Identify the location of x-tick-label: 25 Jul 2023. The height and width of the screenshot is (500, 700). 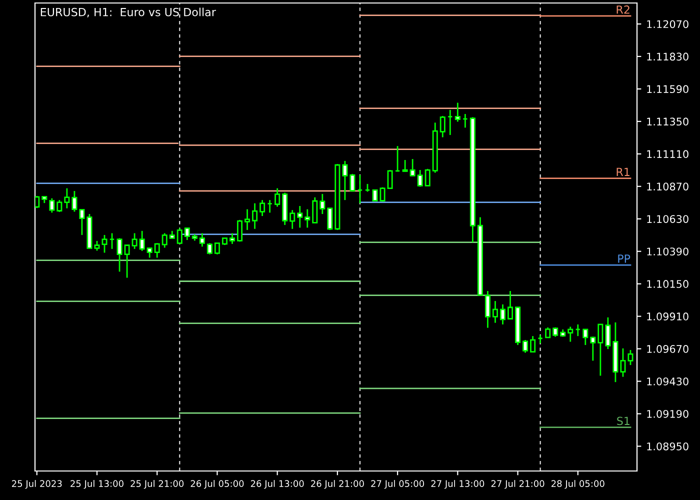
(37, 484).